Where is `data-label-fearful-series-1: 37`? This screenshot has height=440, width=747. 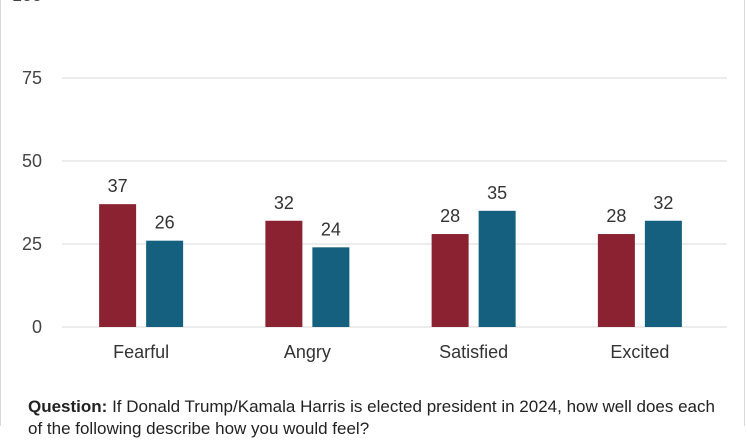 data-label-fearful-series-1: 37 is located at coordinates (118, 186).